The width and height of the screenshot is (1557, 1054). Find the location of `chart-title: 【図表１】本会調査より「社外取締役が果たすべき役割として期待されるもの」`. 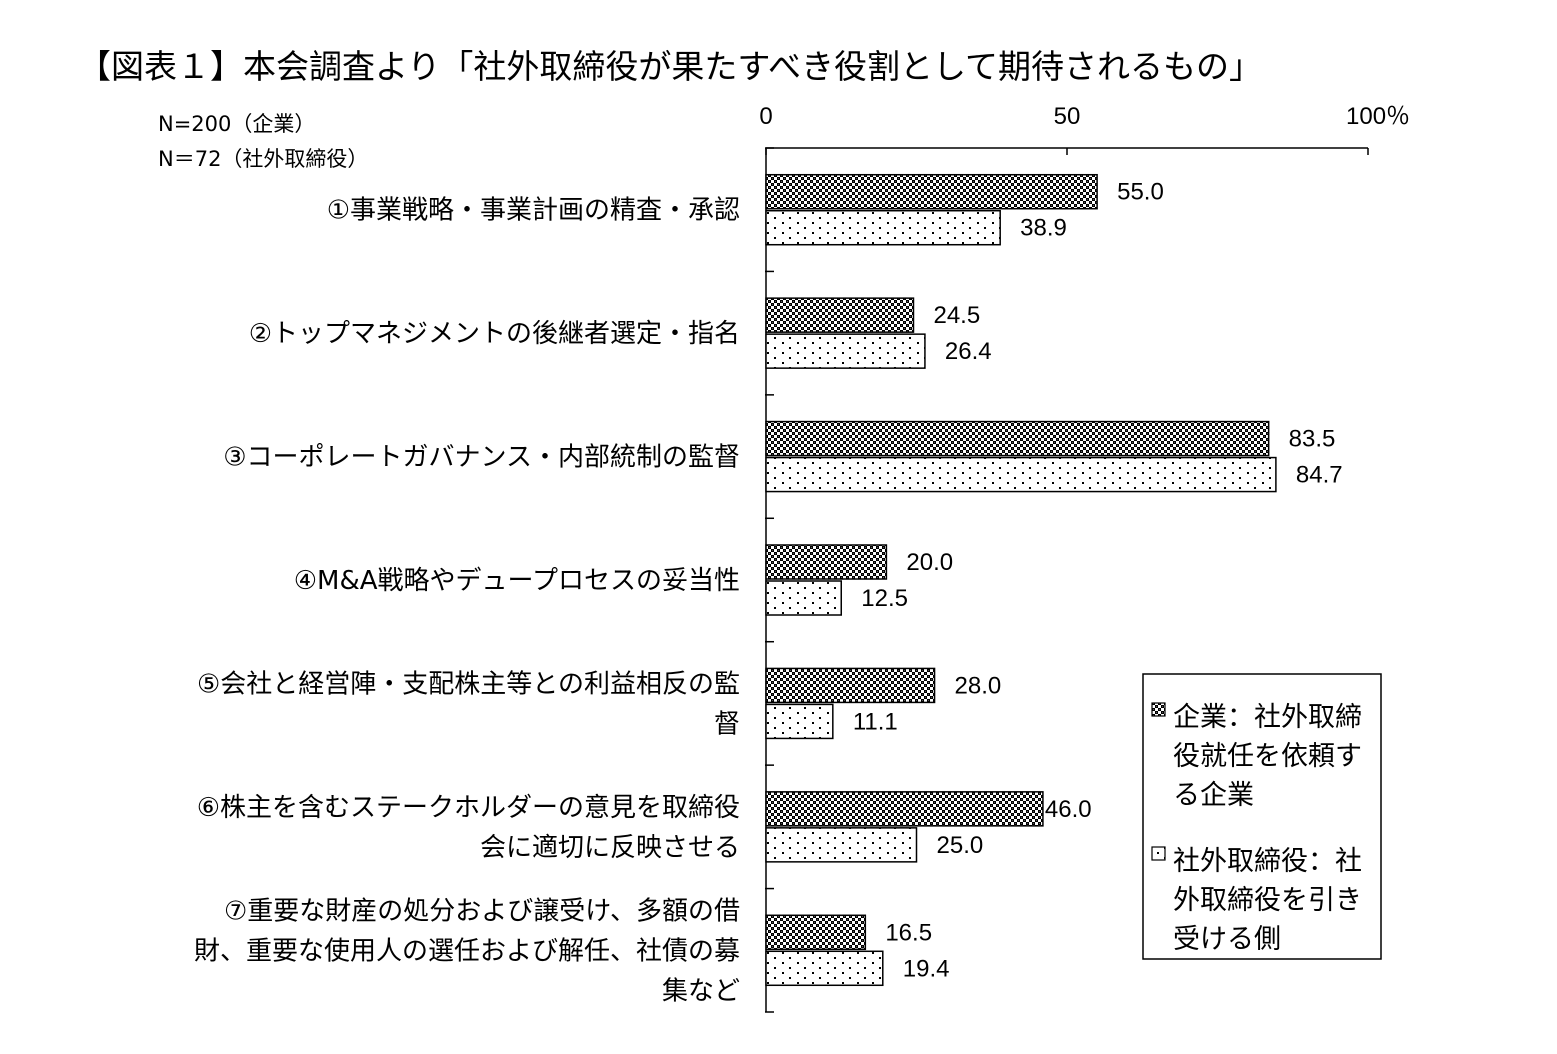

chart-title: 【図表１】本会調査より「社外取締役が果たすべき役割として期待されるもの」 is located at coordinates (670, 66).